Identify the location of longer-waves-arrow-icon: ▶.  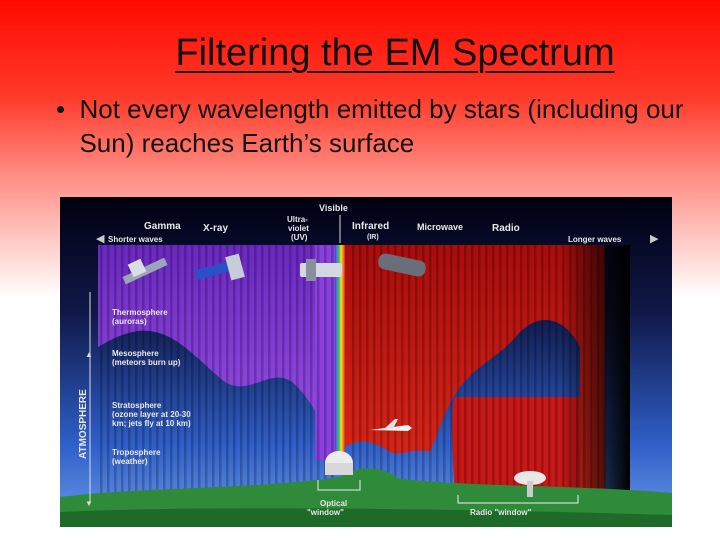
(654, 239).